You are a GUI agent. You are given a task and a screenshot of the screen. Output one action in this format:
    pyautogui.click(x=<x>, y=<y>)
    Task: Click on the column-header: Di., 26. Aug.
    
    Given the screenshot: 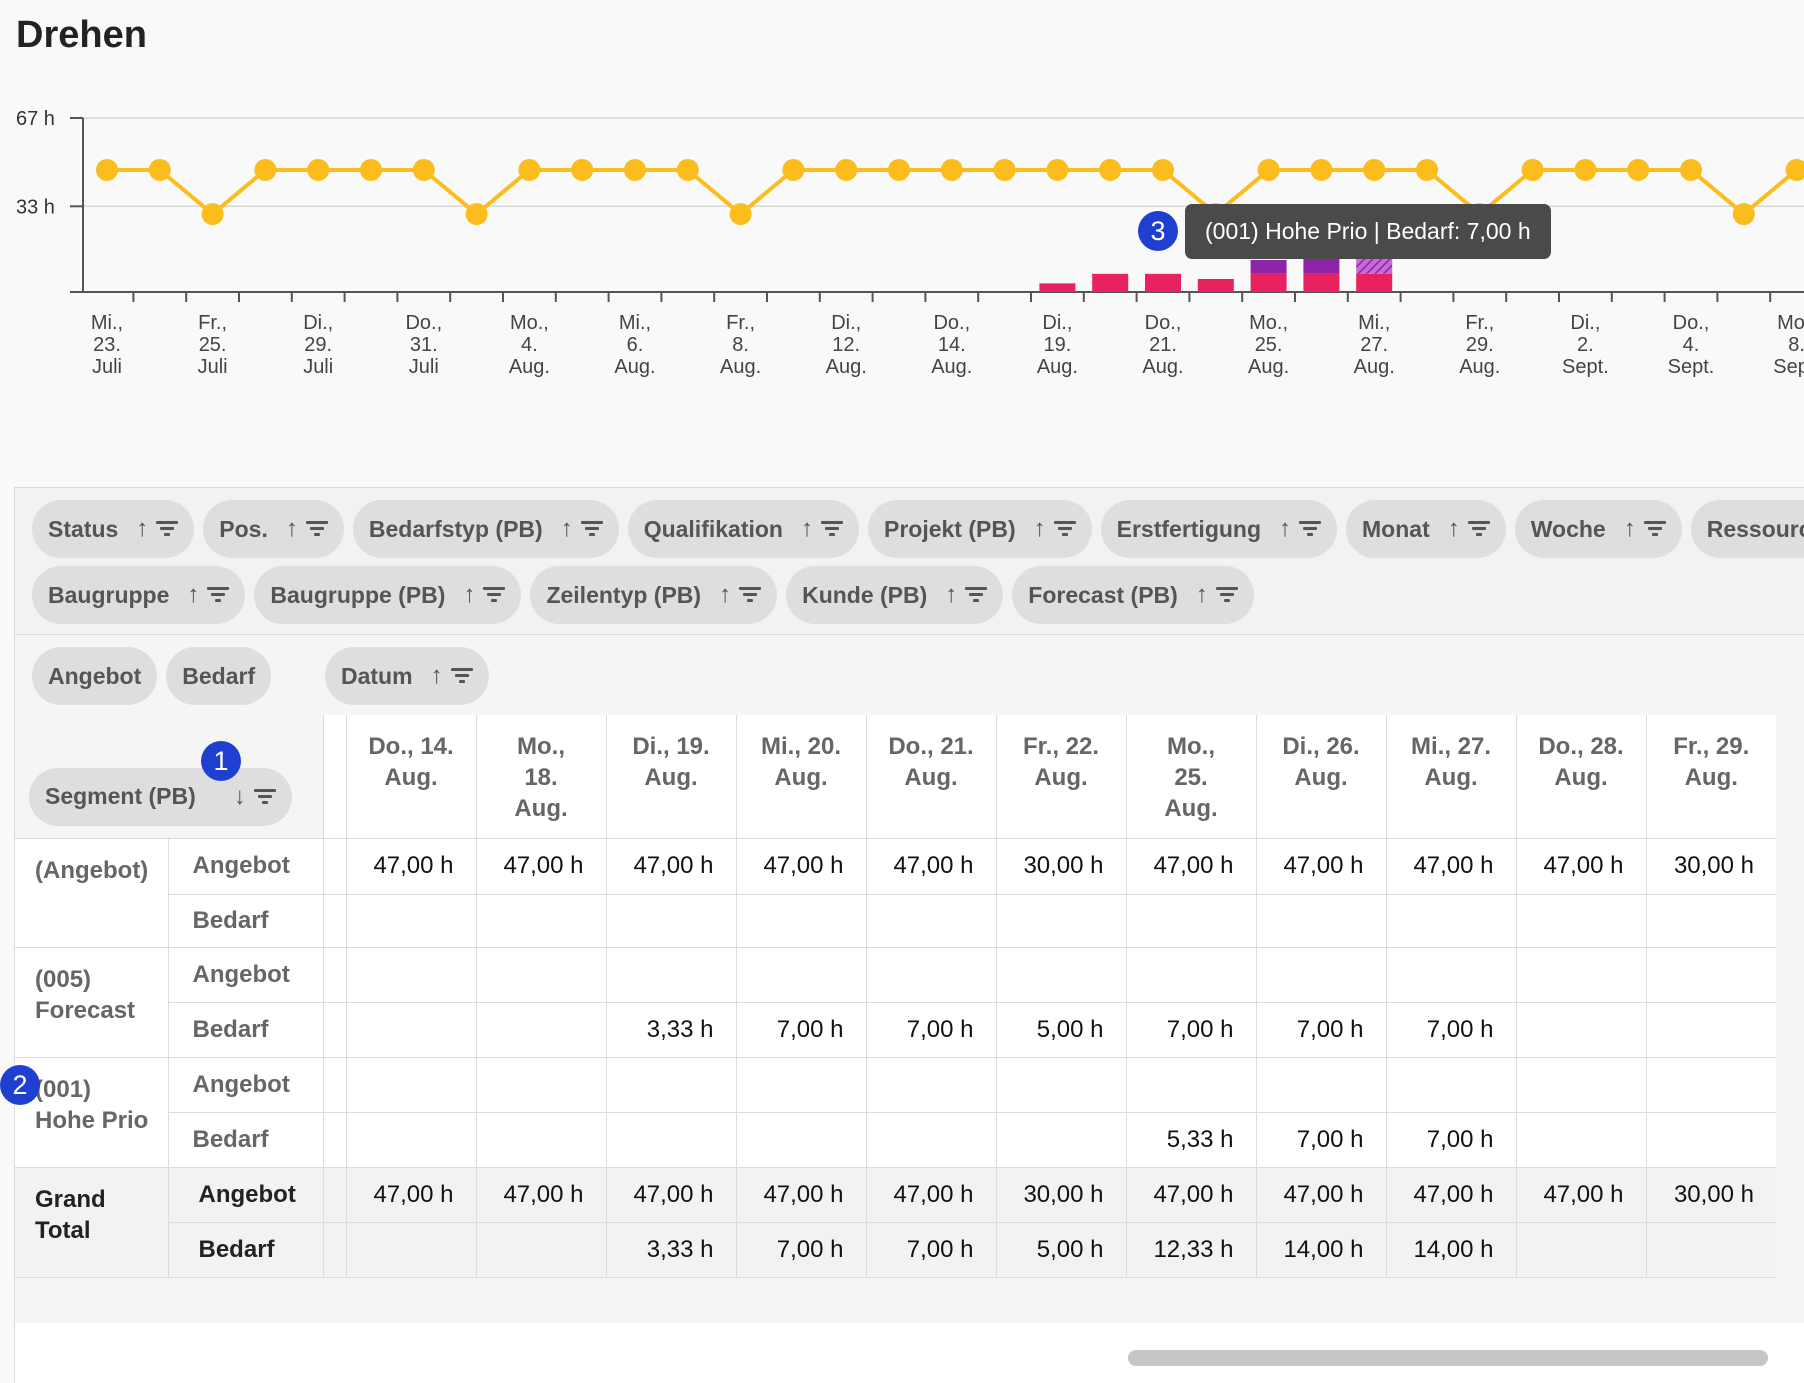 What is the action you would take?
    pyautogui.click(x=1321, y=777)
    